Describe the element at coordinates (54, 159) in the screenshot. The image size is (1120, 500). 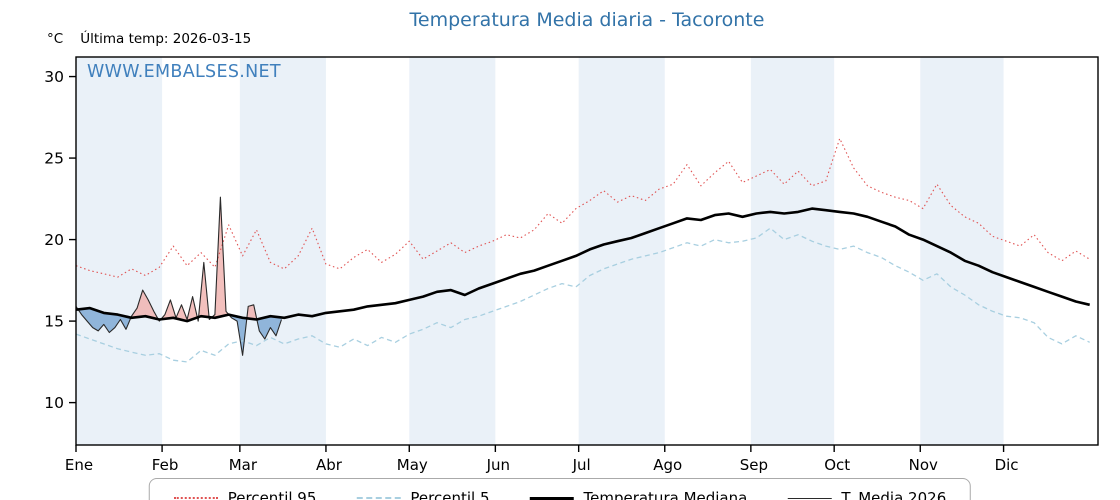
I see `y-tick-label: 25` at that location.